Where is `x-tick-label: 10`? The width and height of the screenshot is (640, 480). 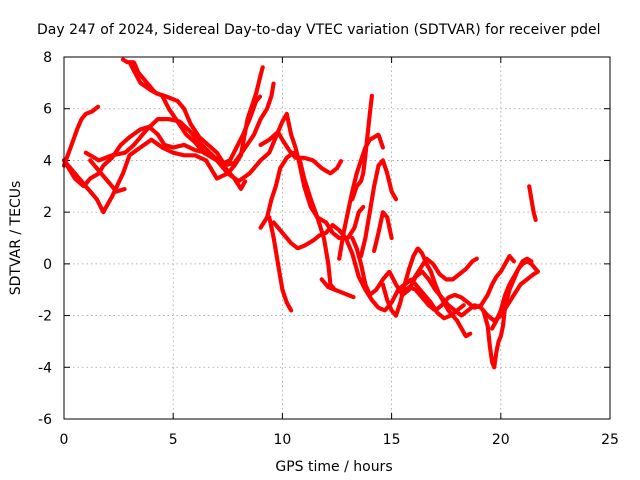 x-tick-label: 10 is located at coordinates (282, 440).